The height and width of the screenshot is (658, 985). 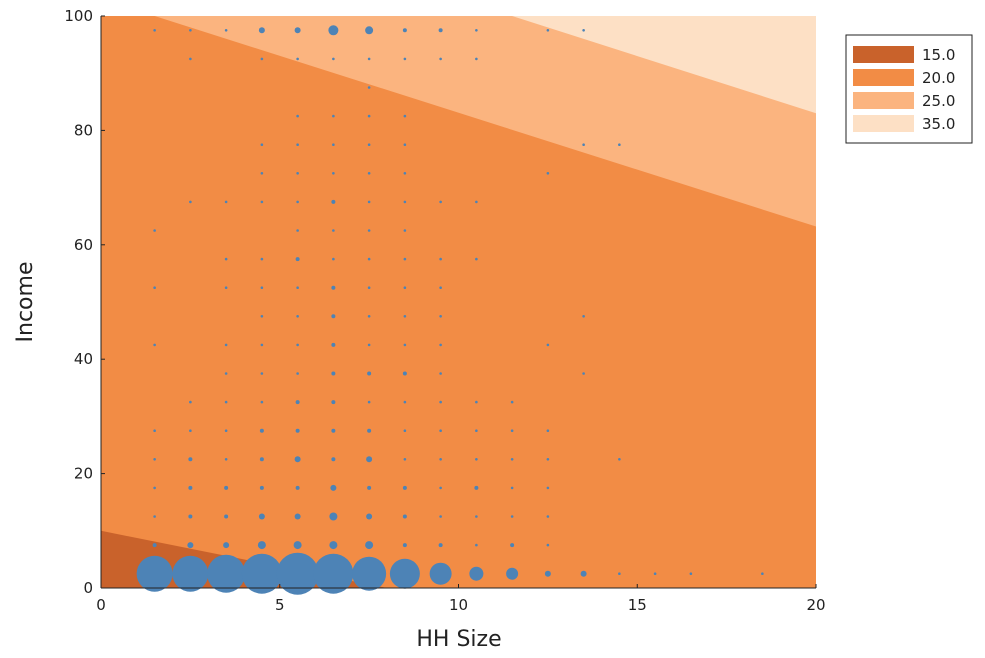 What do you see at coordinates (458, 639) in the screenshot?
I see `x-axis-title: HH Size` at bounding box center [458, 639].